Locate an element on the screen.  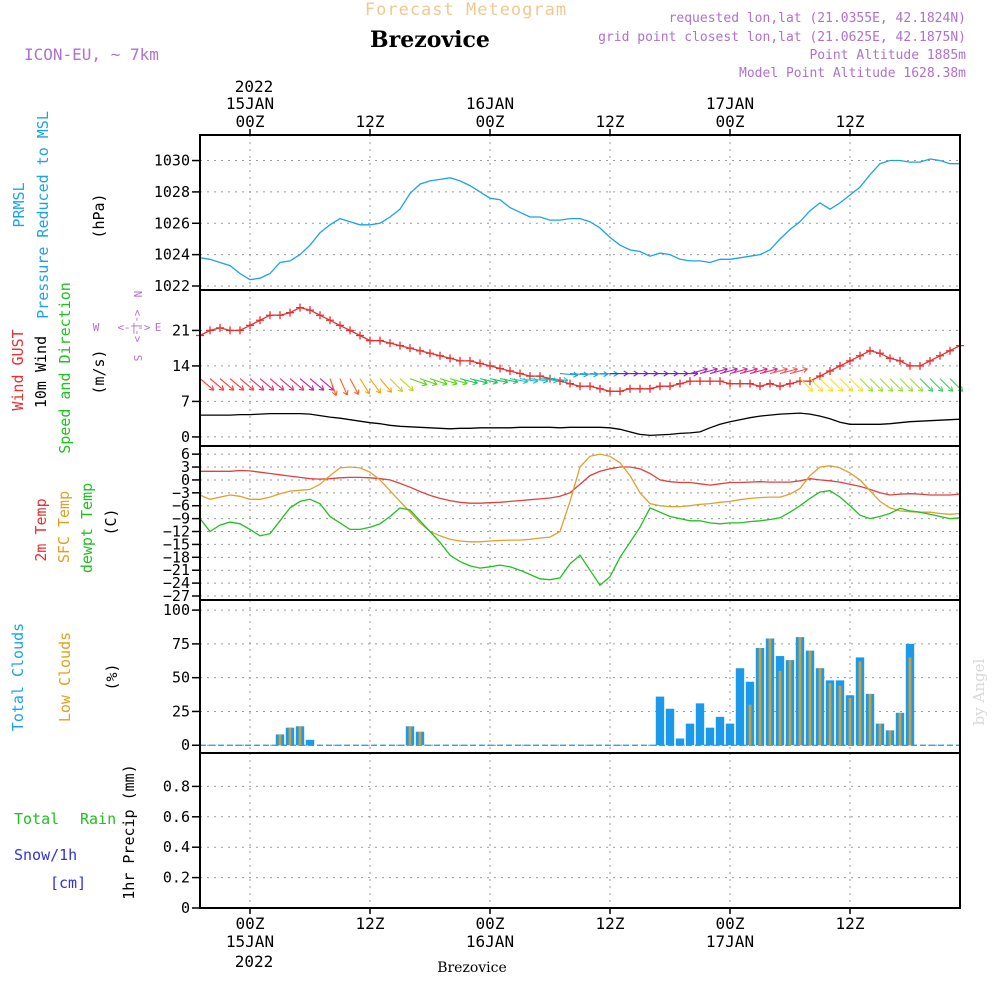
y-tick-label: −6 is located at coordinates (181, 506).